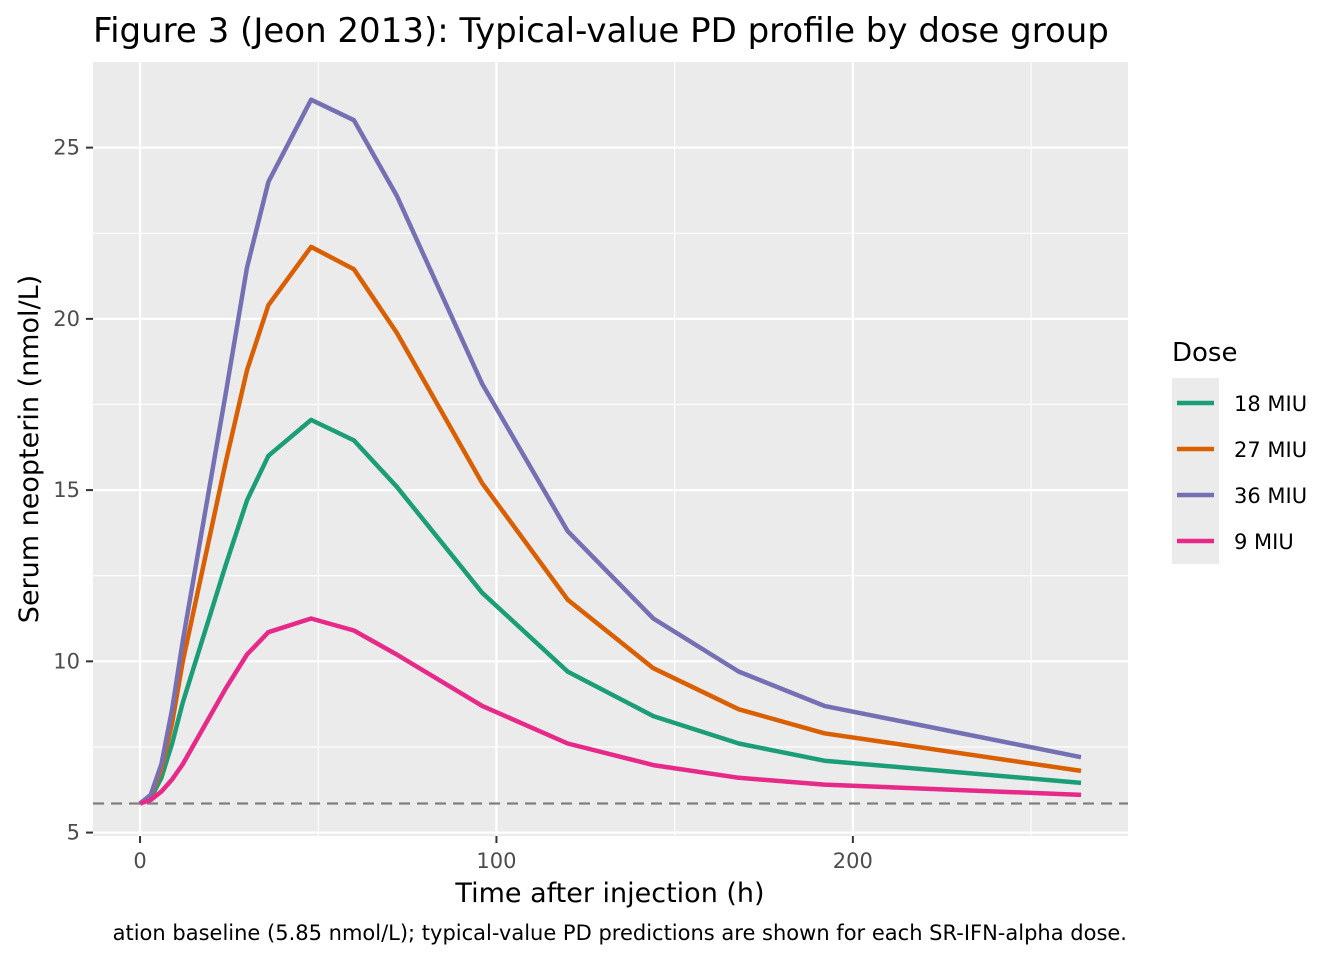  What do you see at coordinates (66, 661) in the screenshot?
I see `y-tick-label: 10` at bounding box center [66, 661].